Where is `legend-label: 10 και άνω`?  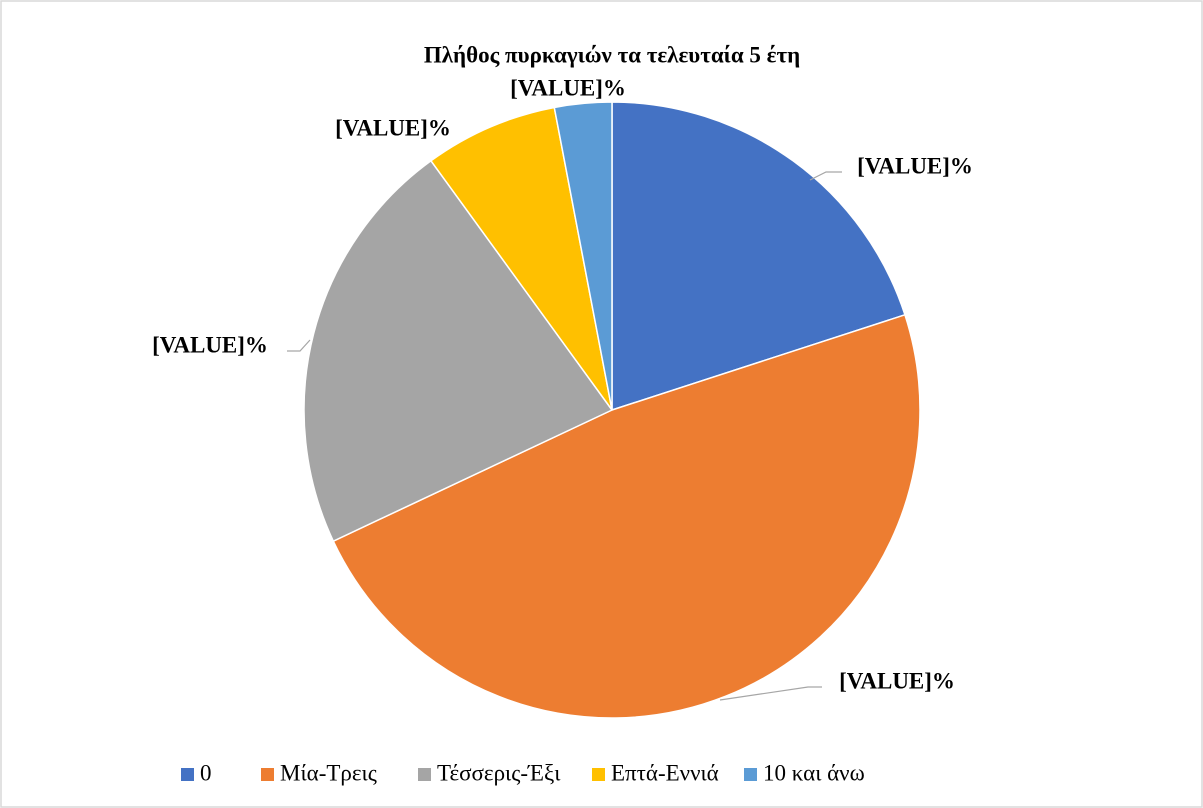
legend-label: 10 και άνω is located at coordinates (814, 772).